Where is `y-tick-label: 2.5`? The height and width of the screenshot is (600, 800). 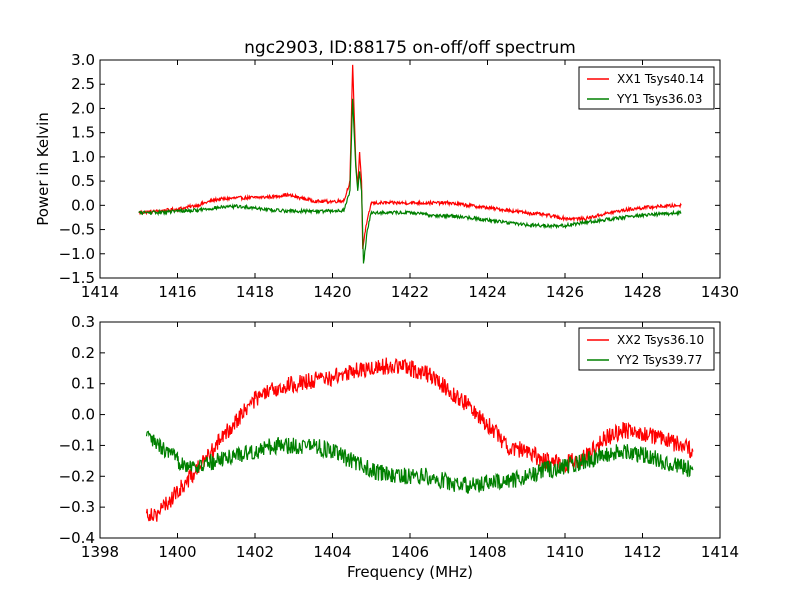
y-tick-label: 2.5 is located at coordinates (83, 84).